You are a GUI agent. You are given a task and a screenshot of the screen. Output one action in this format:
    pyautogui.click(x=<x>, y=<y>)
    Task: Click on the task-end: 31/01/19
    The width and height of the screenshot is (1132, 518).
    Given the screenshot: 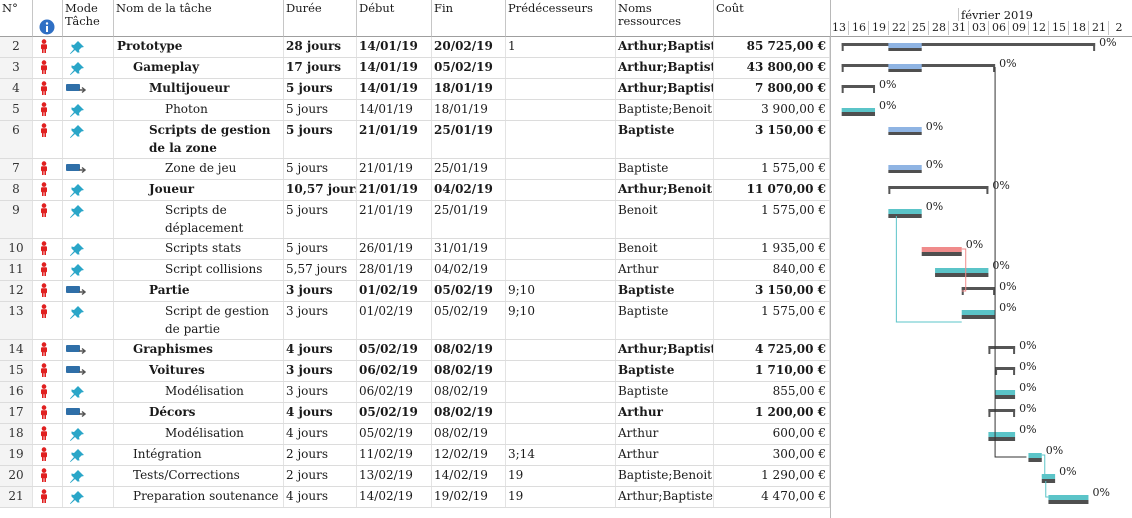 What is the action you would take?
    pyautogui.click(x=469, y=249)
    